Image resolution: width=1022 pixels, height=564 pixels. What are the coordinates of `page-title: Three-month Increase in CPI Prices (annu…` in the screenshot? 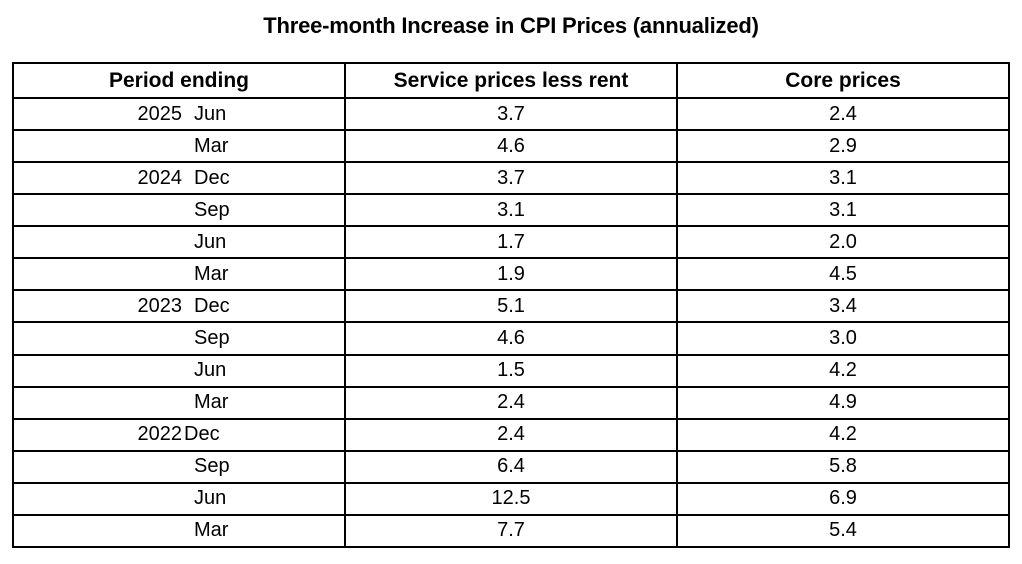 It's located at (511, 25).